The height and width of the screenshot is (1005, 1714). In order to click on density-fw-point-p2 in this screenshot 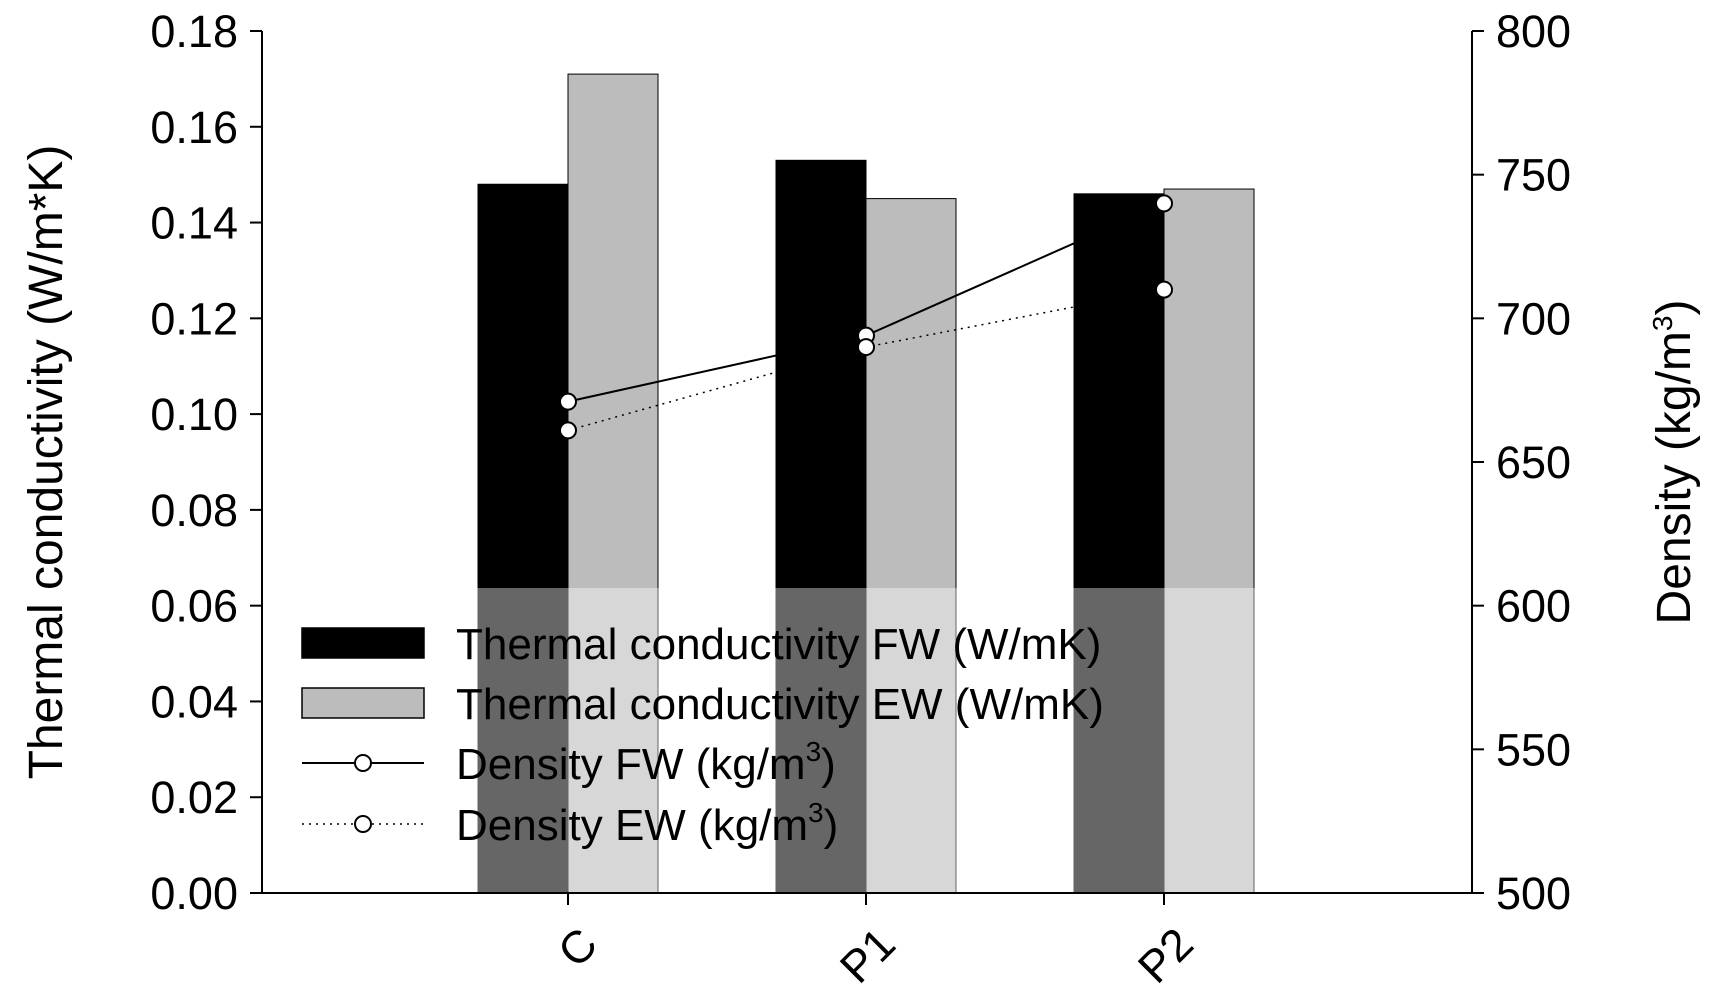, I will do `click(1164, 203)`.